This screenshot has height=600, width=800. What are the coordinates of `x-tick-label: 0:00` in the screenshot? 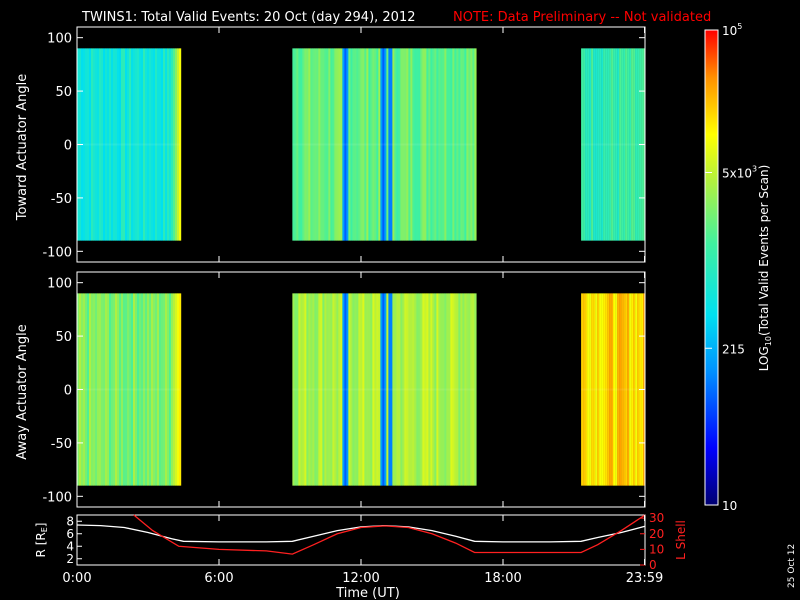 It's located at (76, 578).